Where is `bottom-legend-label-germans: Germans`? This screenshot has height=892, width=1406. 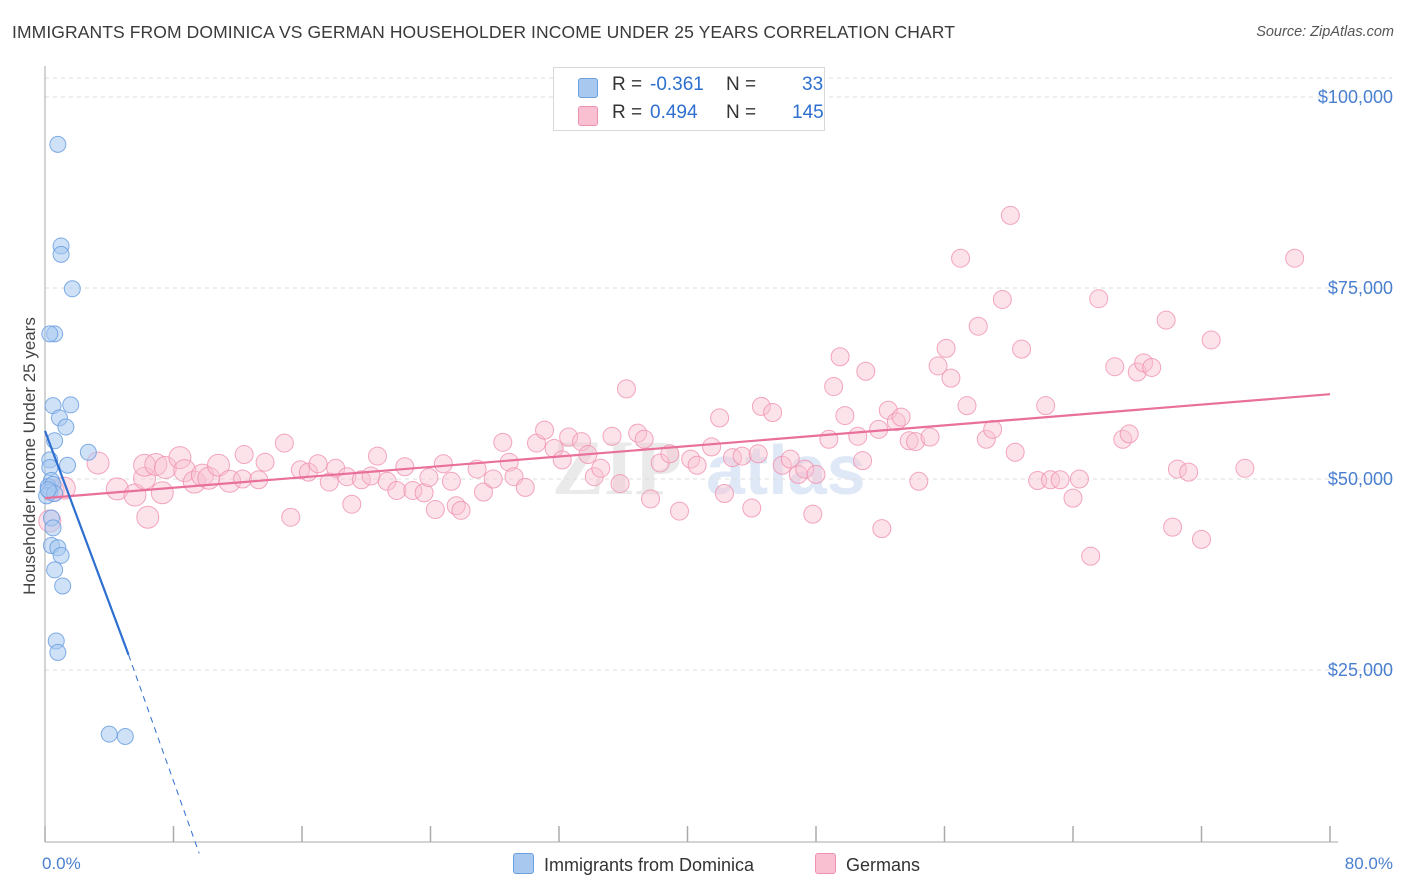 bottom-legend-label-germans: Germans is located at coordinates (883, 865).